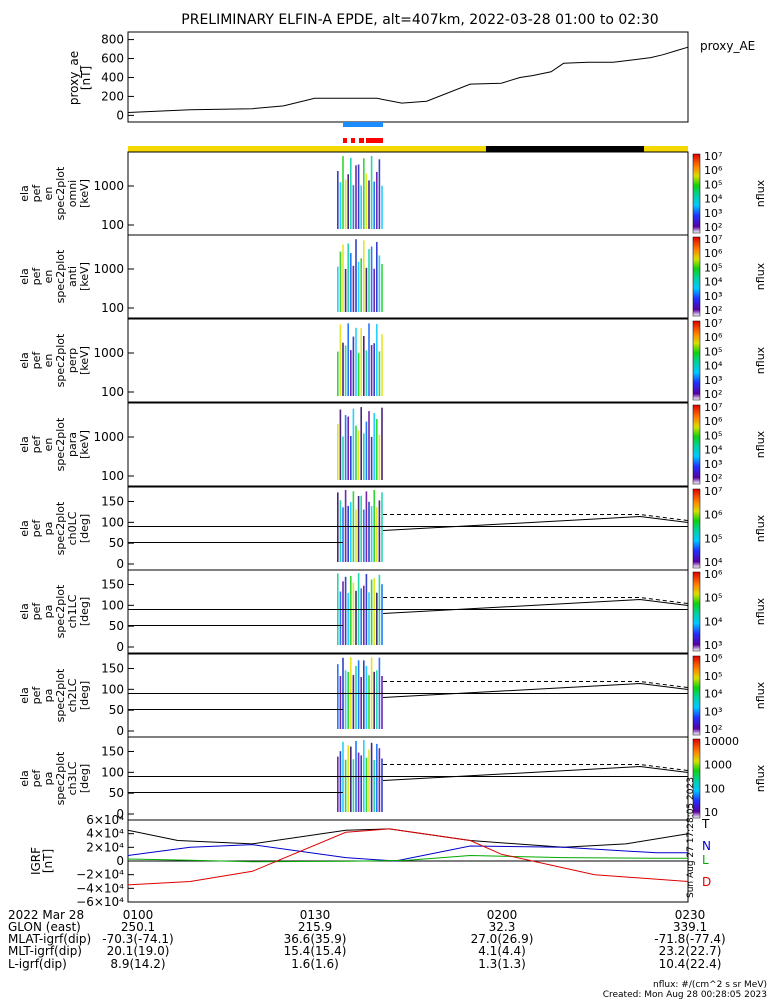  What do you see at coordinates (49, 939) in the screenshot?
I see `footer-row-label: MLAT-igrf(dip)` at bounding box center [49, 939].